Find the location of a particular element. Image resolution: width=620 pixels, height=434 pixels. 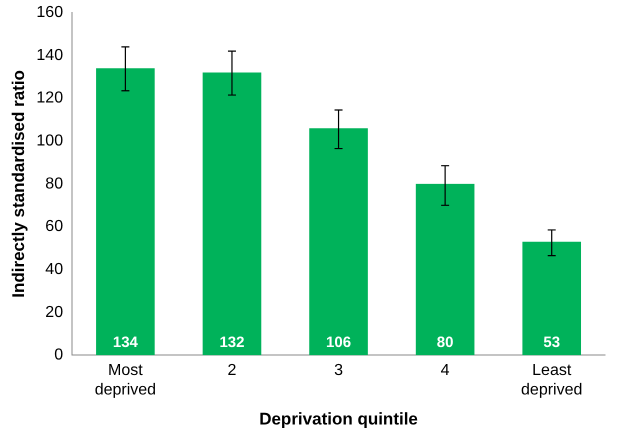

y-tick-label: 80 is located at coordinates (54, 183).